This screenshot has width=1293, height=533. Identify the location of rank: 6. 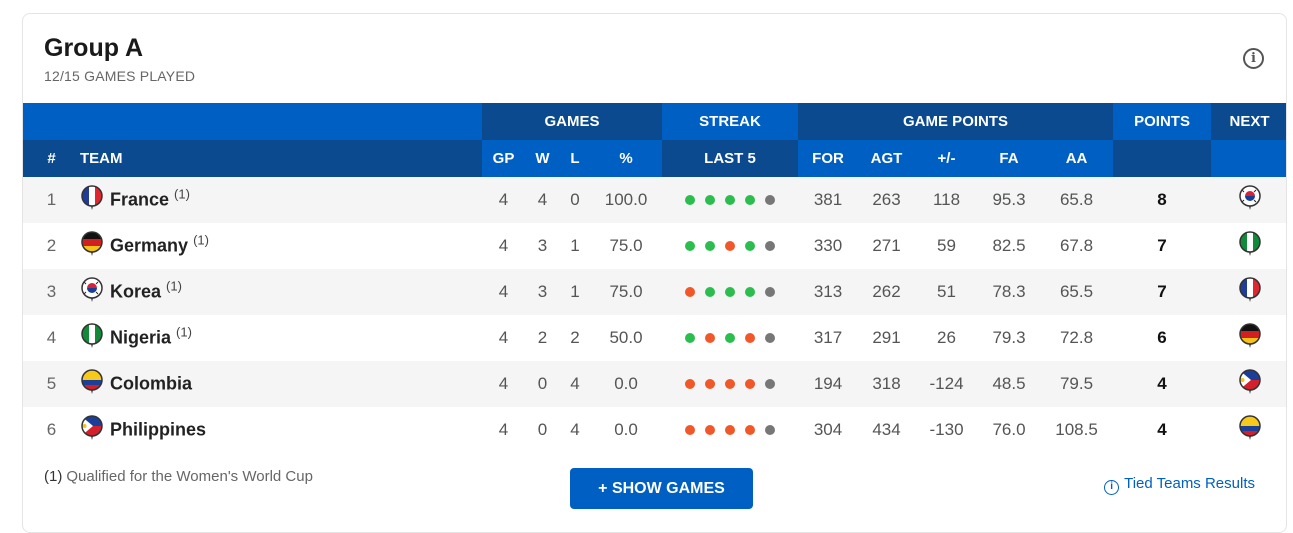
(51, 429).